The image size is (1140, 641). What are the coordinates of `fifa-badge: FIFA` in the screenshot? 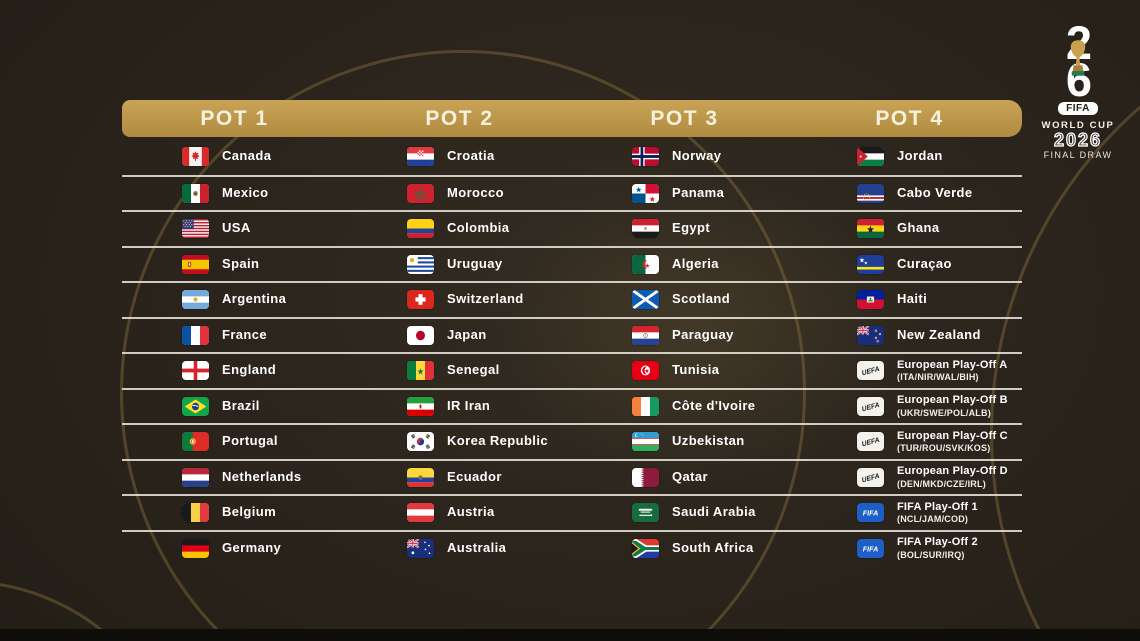 It's located at (1078, 108).